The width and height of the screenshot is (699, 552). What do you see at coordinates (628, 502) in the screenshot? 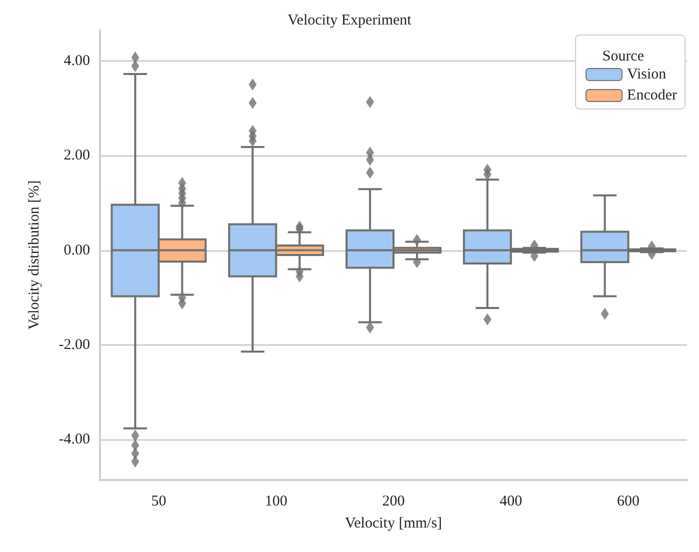
I see `x-tick-label: 600` at bounding box center [628, 502].